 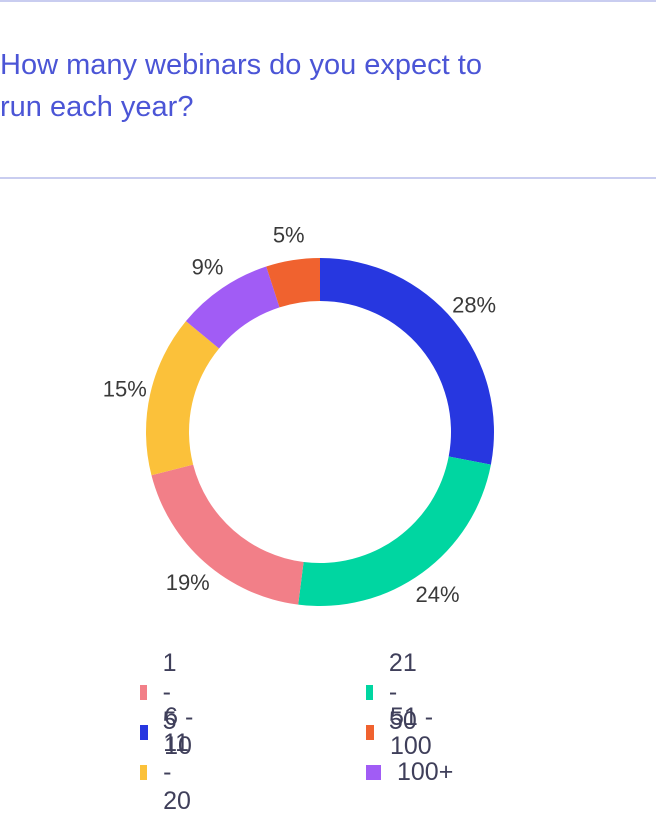 I want to click on percent-label-1-5: 19%, so click(x=188, y=582).